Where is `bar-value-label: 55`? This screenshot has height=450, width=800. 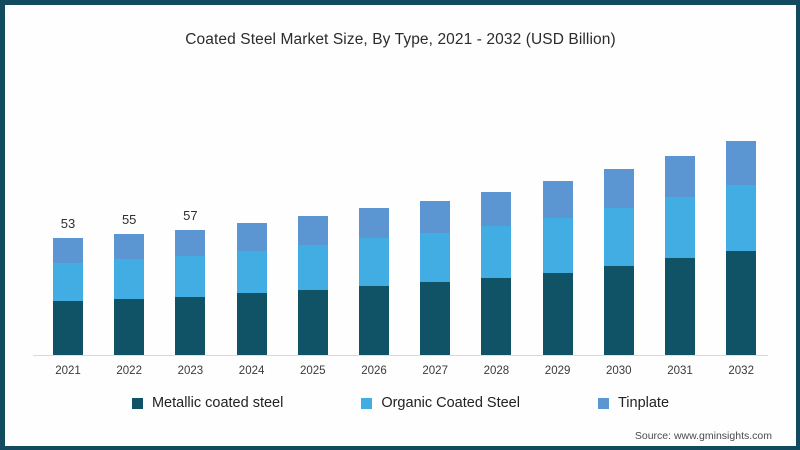 bar-value-label: 55 is located at coordinates (129, 219).